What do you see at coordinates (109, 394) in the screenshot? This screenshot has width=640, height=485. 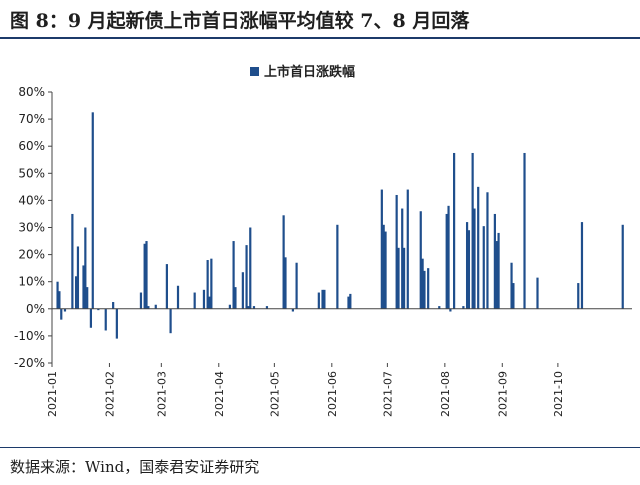 I see `x-tick-label: 2021-02` at bounding box center [109, 394].